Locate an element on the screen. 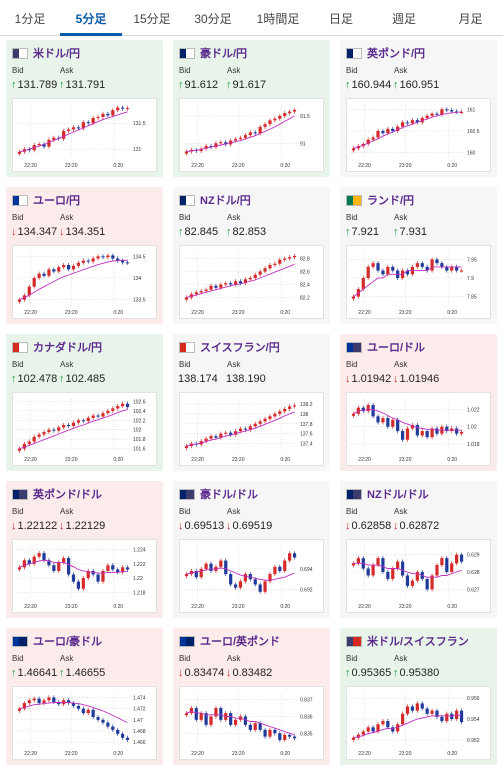 The width and height of the screenshot is (503, 765). pair-title: ユーロ/ドル is located at coordinates (385, 347).